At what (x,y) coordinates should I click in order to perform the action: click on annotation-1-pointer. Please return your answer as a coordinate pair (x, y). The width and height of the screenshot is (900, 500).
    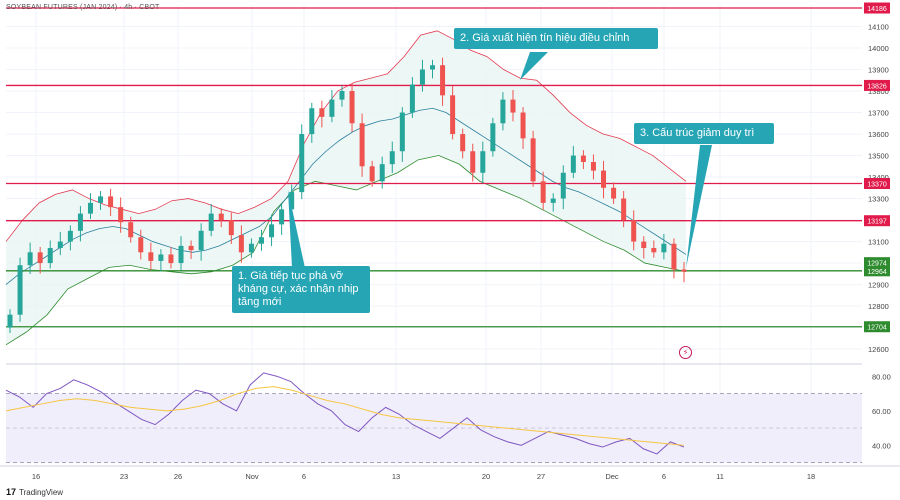
    Looking at the image, I should click on (296, 229).